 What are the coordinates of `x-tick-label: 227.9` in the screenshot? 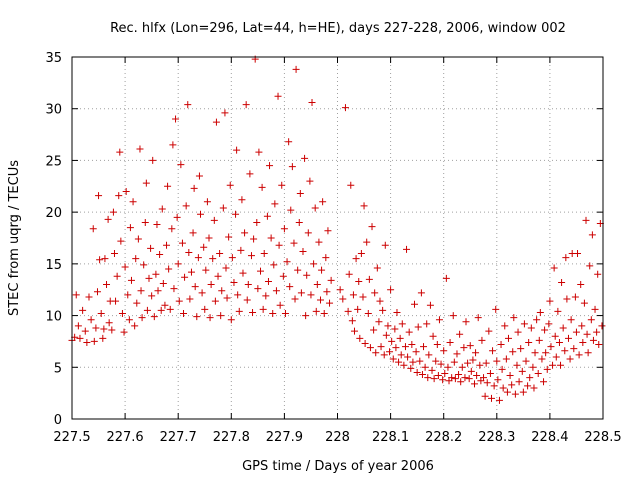 It's located at (284, 437).